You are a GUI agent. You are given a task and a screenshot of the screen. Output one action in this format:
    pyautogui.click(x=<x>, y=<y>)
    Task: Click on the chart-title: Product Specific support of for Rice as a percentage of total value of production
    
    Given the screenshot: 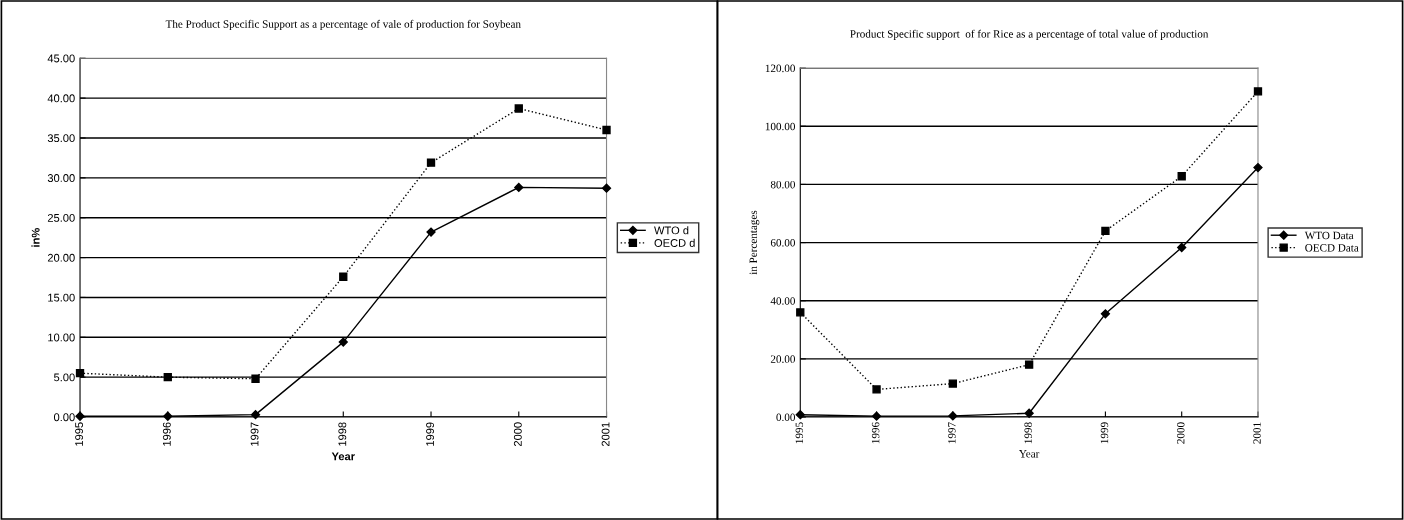 What is the action you would take?
    pyautogui.click(x=1029, y=34)
    